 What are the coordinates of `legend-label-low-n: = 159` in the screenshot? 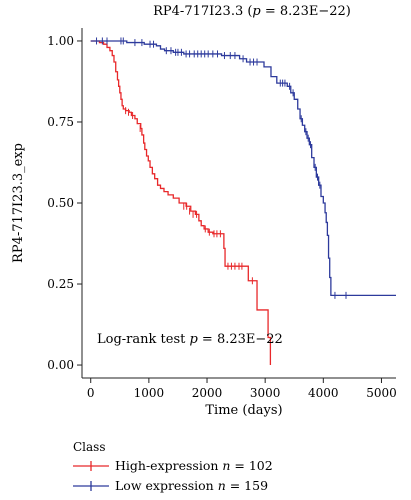 It's located at (247, 485).